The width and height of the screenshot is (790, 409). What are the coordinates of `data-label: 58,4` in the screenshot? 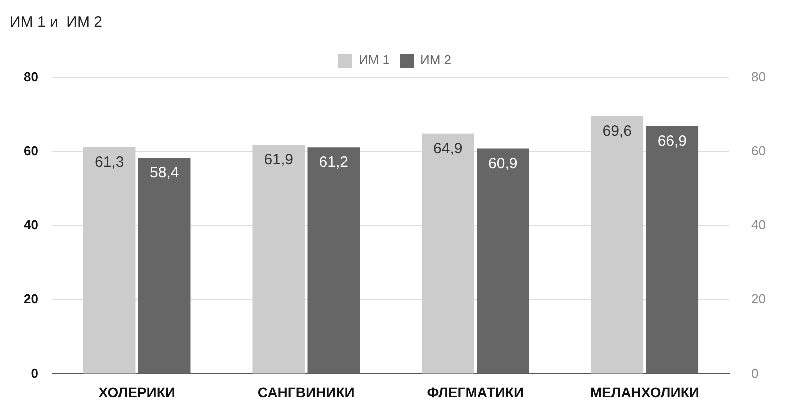 It's located at (165, 173).